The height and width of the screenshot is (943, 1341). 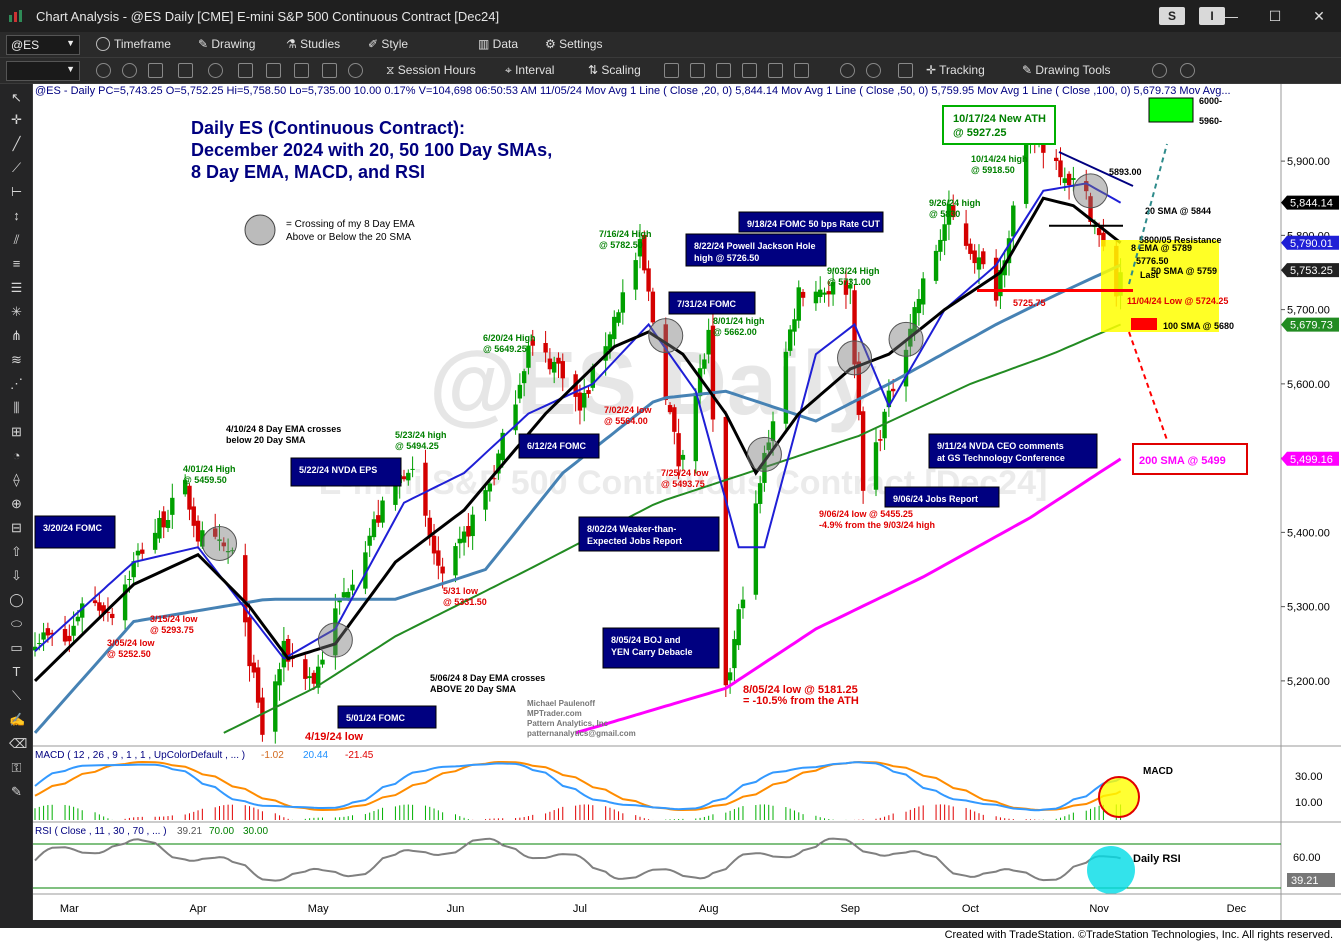 I want to click on window-icon, so click(x=329, y=70).